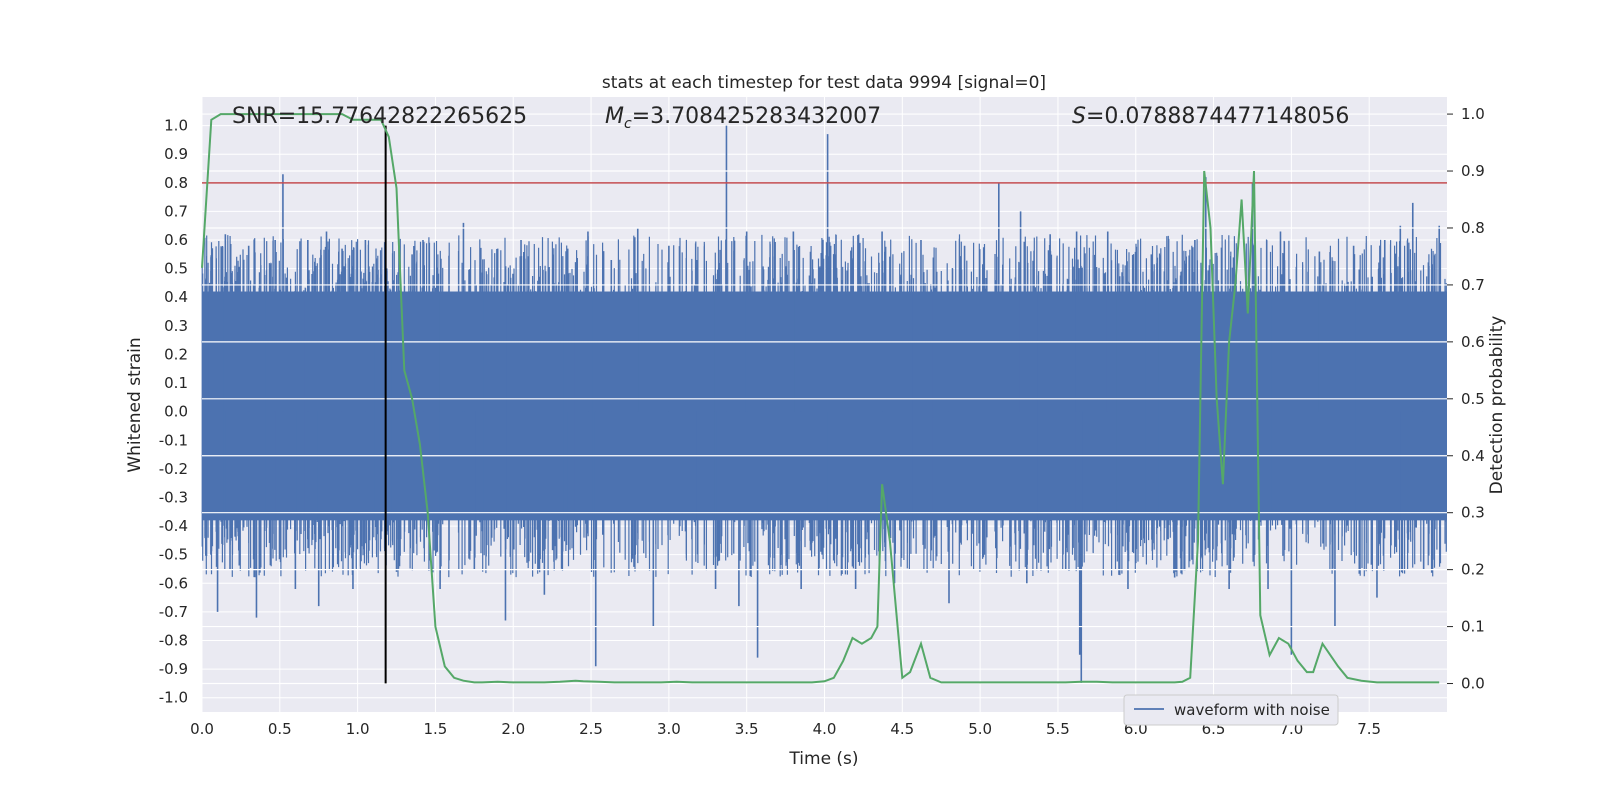 This screenshot has height=804, width=1600. I want to click on chirp-mass-symbol: M, so click(614, 116).